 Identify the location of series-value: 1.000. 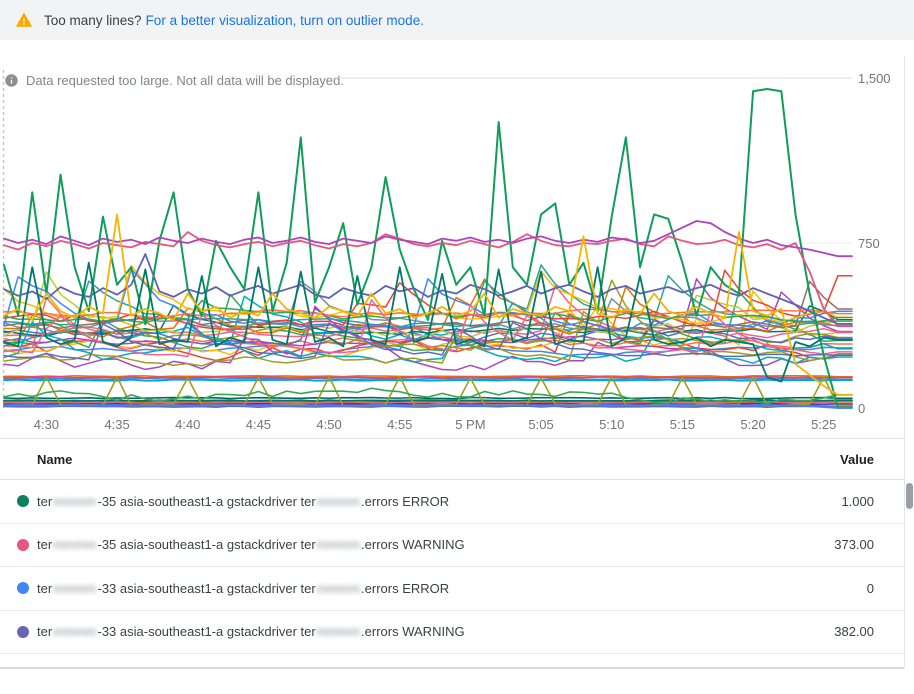
(857, 501).